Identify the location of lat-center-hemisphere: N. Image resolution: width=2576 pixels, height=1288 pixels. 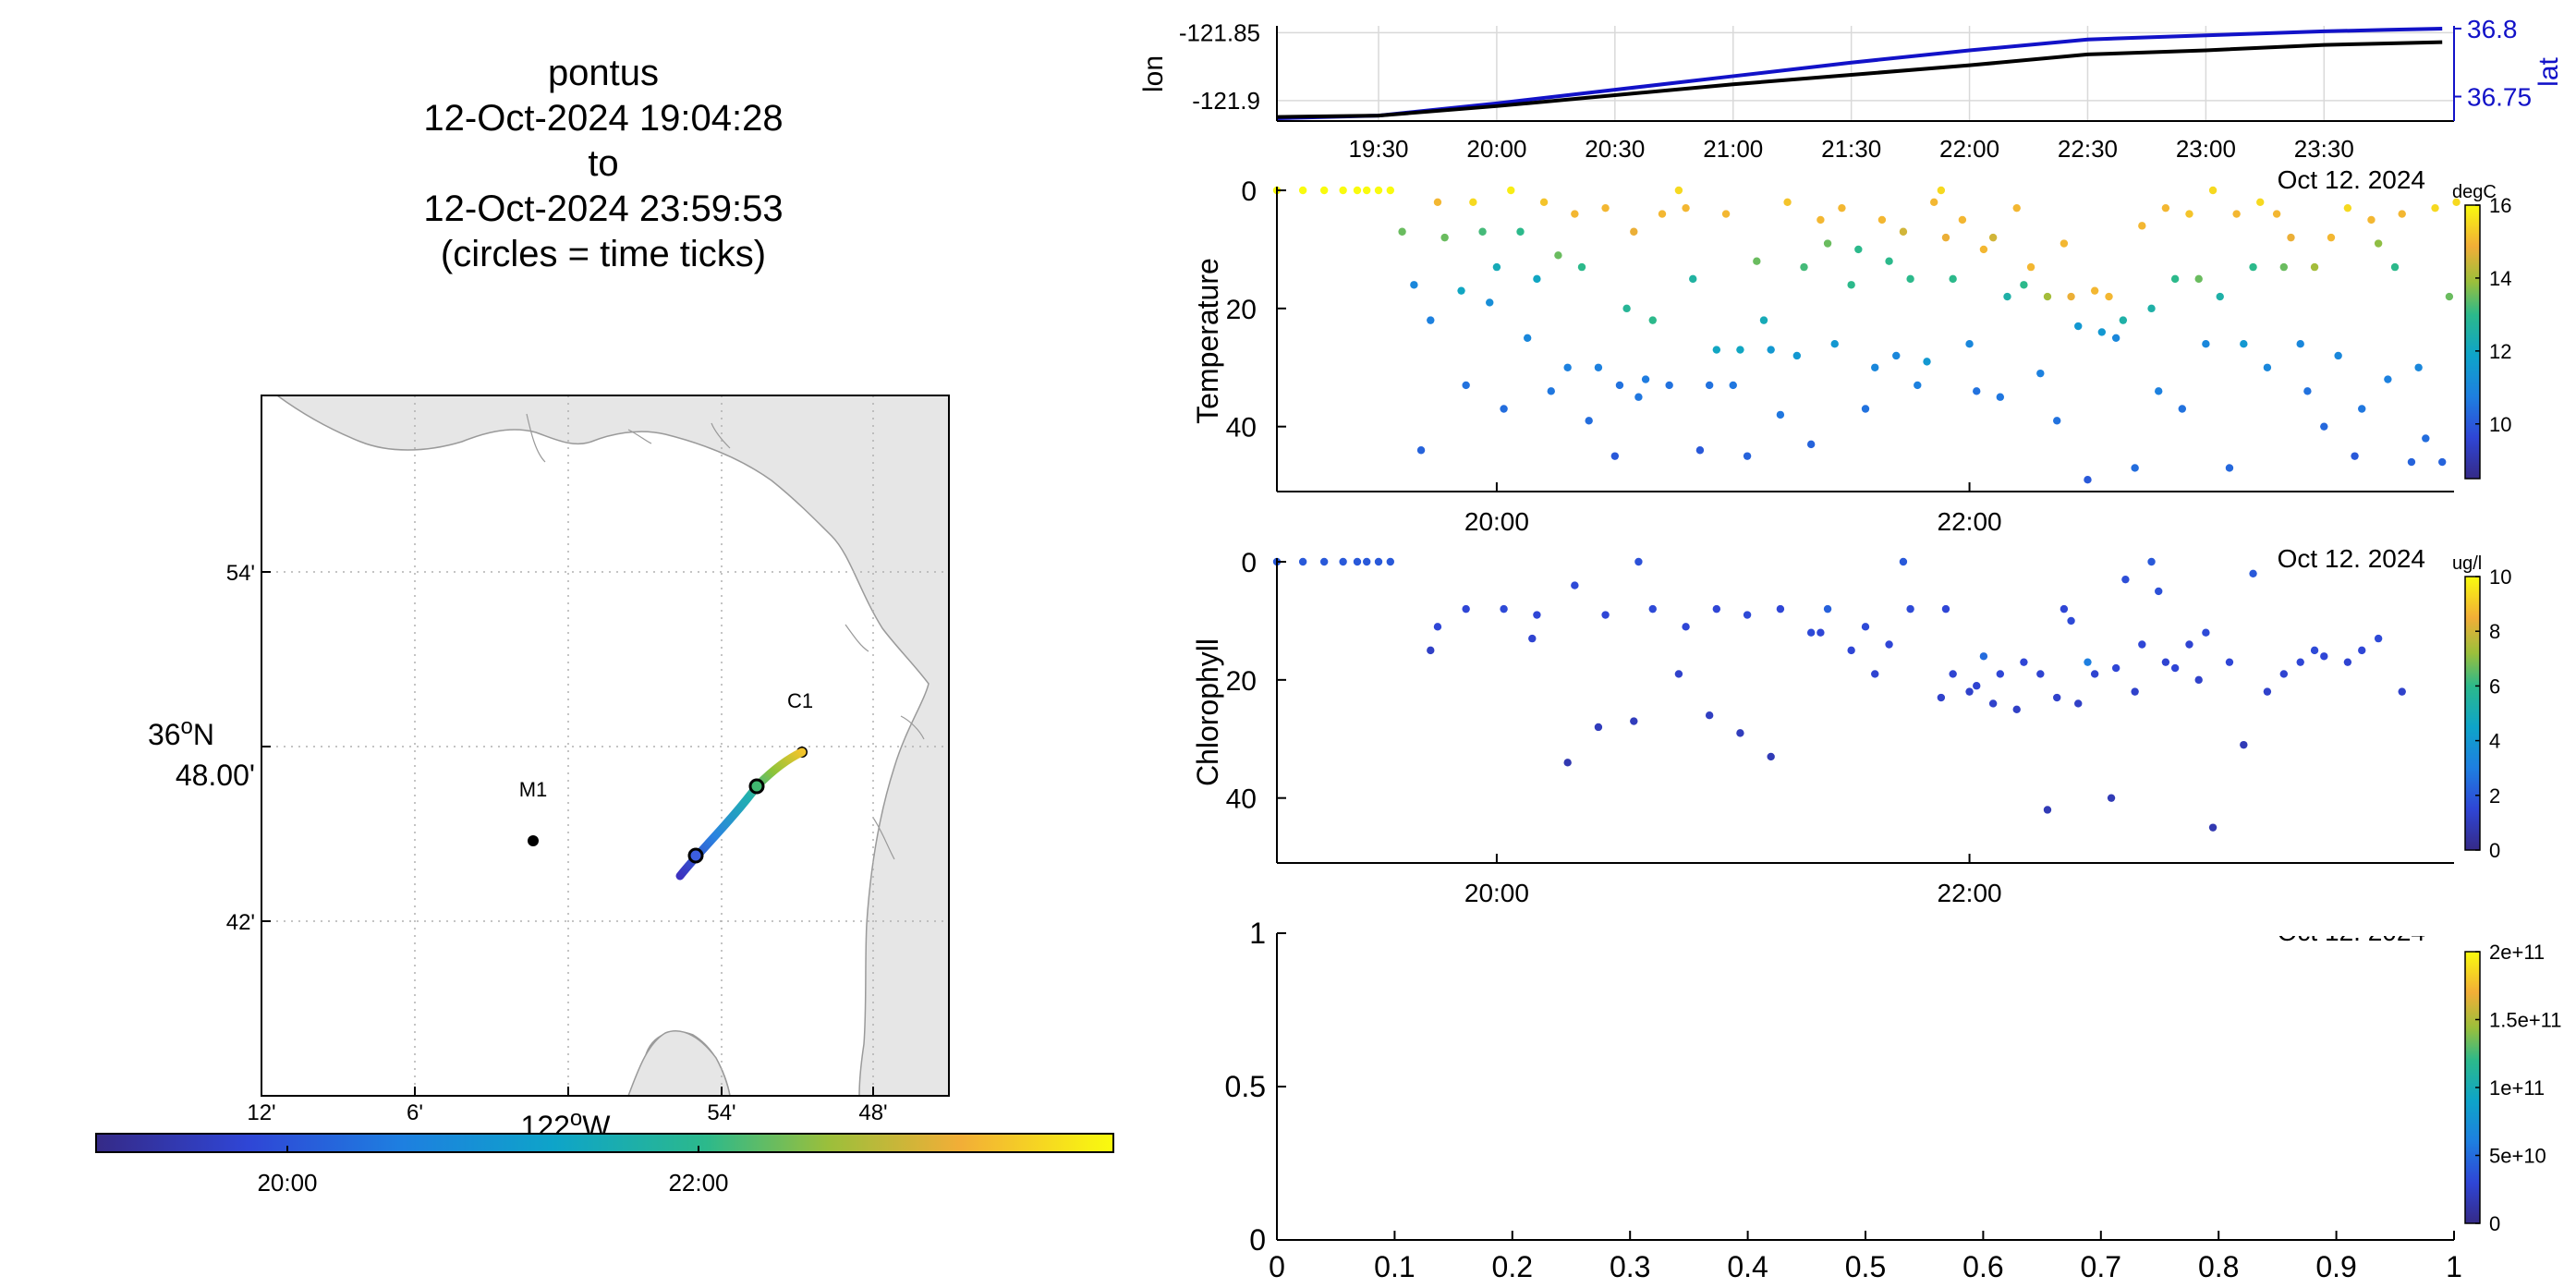
(203, 734).